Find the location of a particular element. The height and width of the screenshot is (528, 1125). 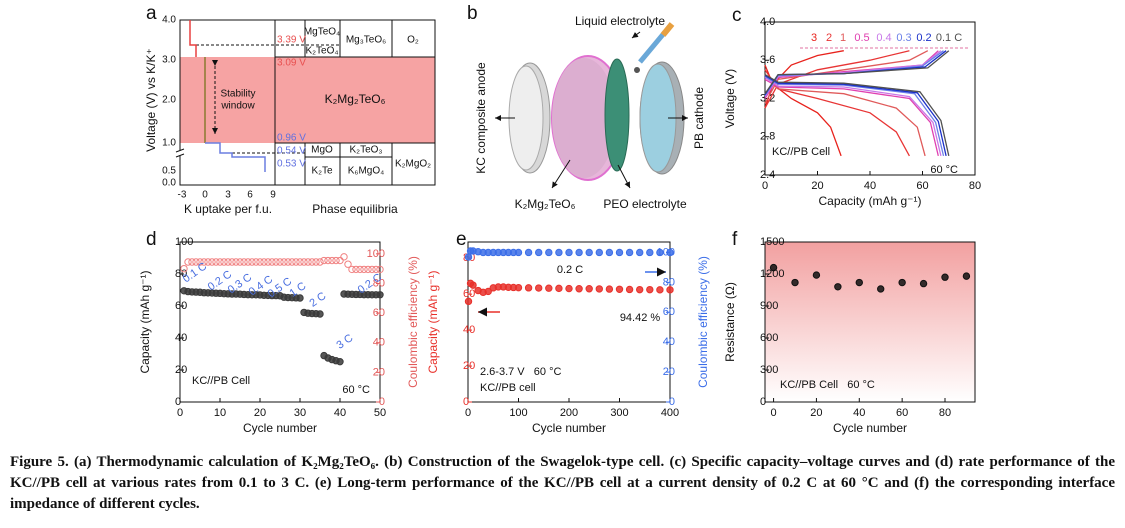

legend-label: 0.5 is located at coordinates (861, 38).